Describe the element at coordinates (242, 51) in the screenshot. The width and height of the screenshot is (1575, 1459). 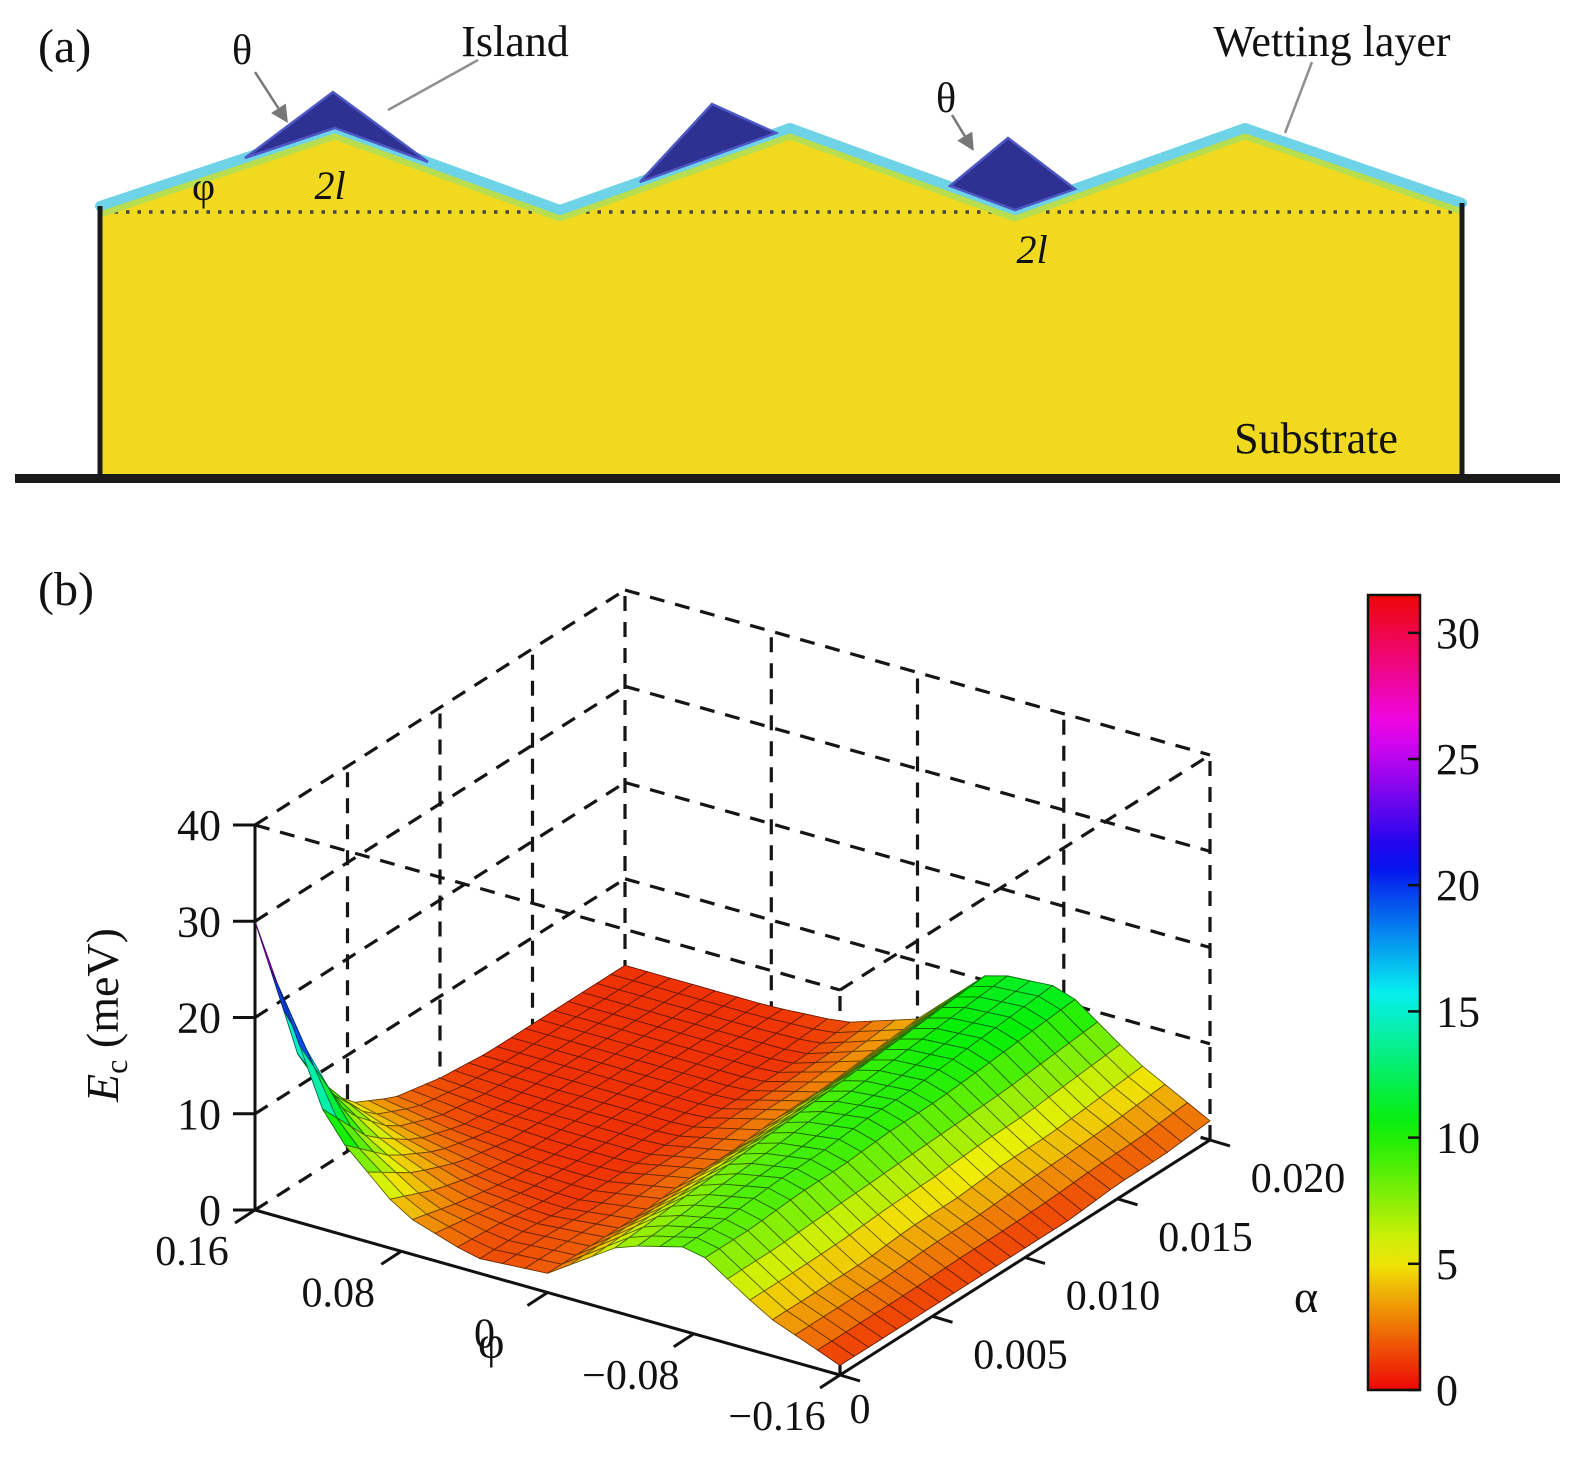
I see `theta-label-1: θ` at that location.